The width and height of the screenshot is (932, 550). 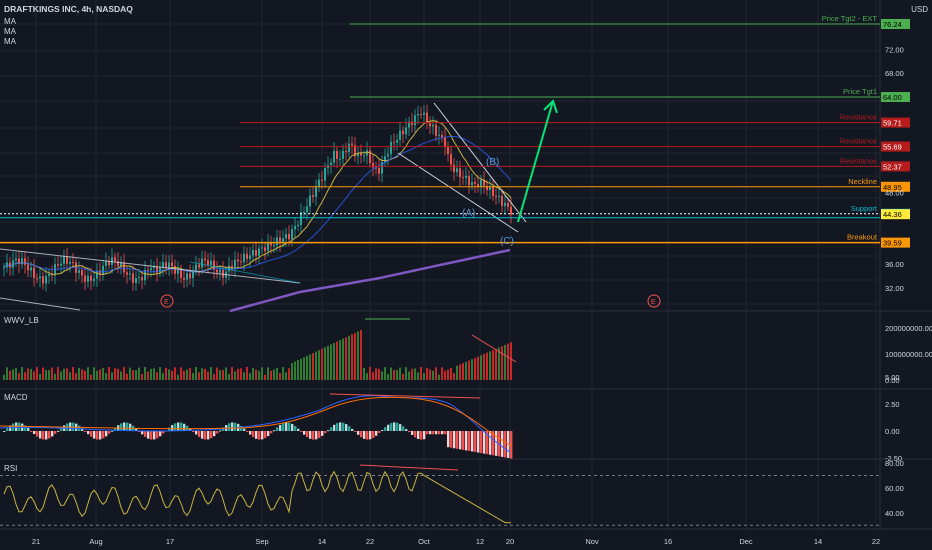 What do you see at coordinates (10, 31) in the screenshot?
I see `indicator-ma-2: MA` at bounding box center [10, 31].